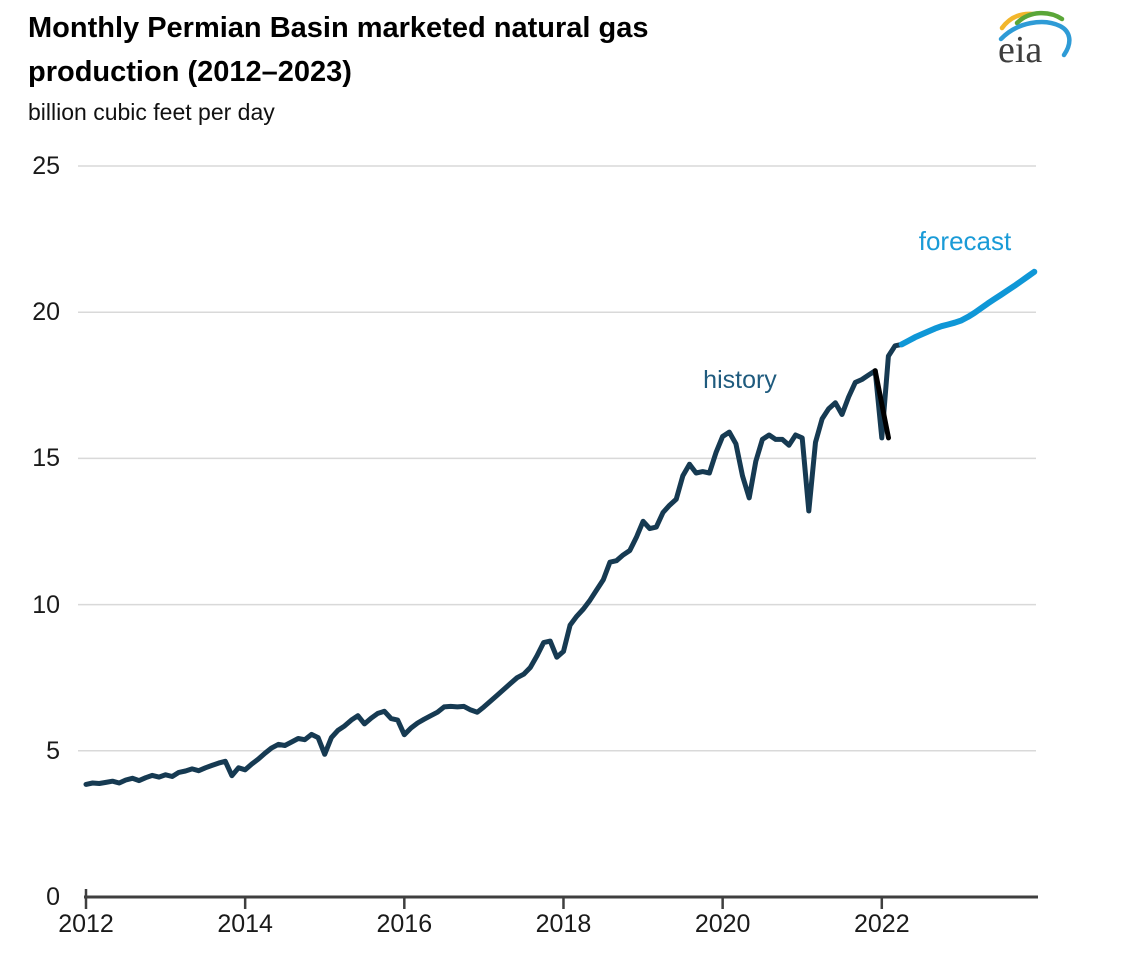 The image size is (1140, 970). Describe the element at coordinates (46, 458) in the screenshot. I see `y-tick-label-15: 15` at that location.